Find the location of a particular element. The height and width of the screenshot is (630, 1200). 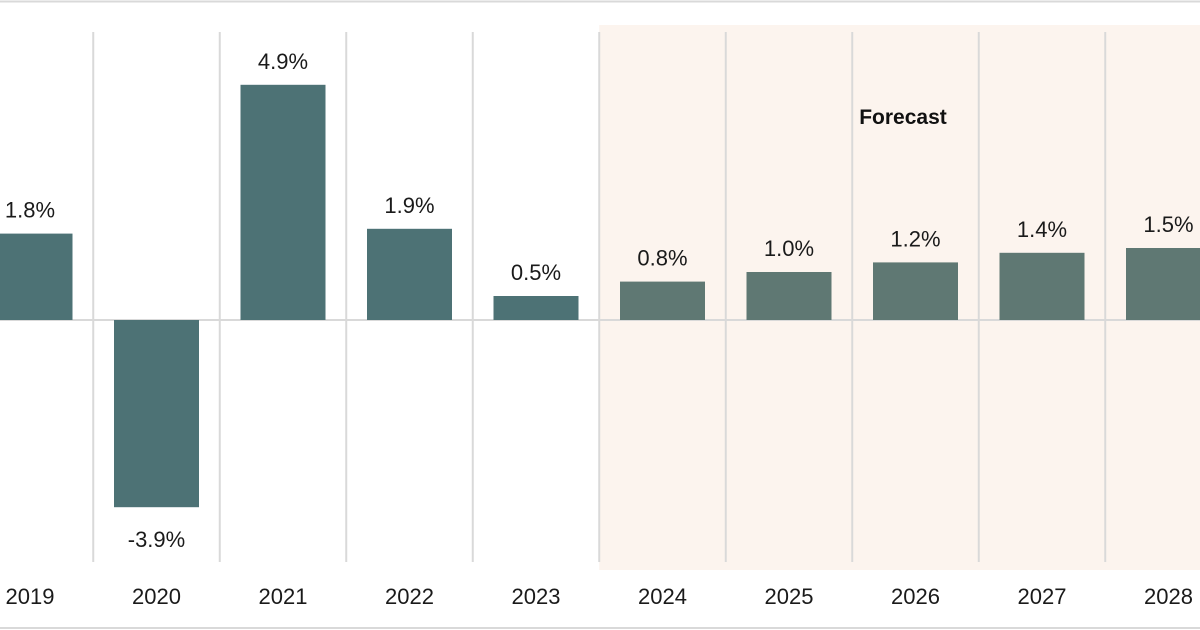

bar-2020 is located at coordinates (156, 414).